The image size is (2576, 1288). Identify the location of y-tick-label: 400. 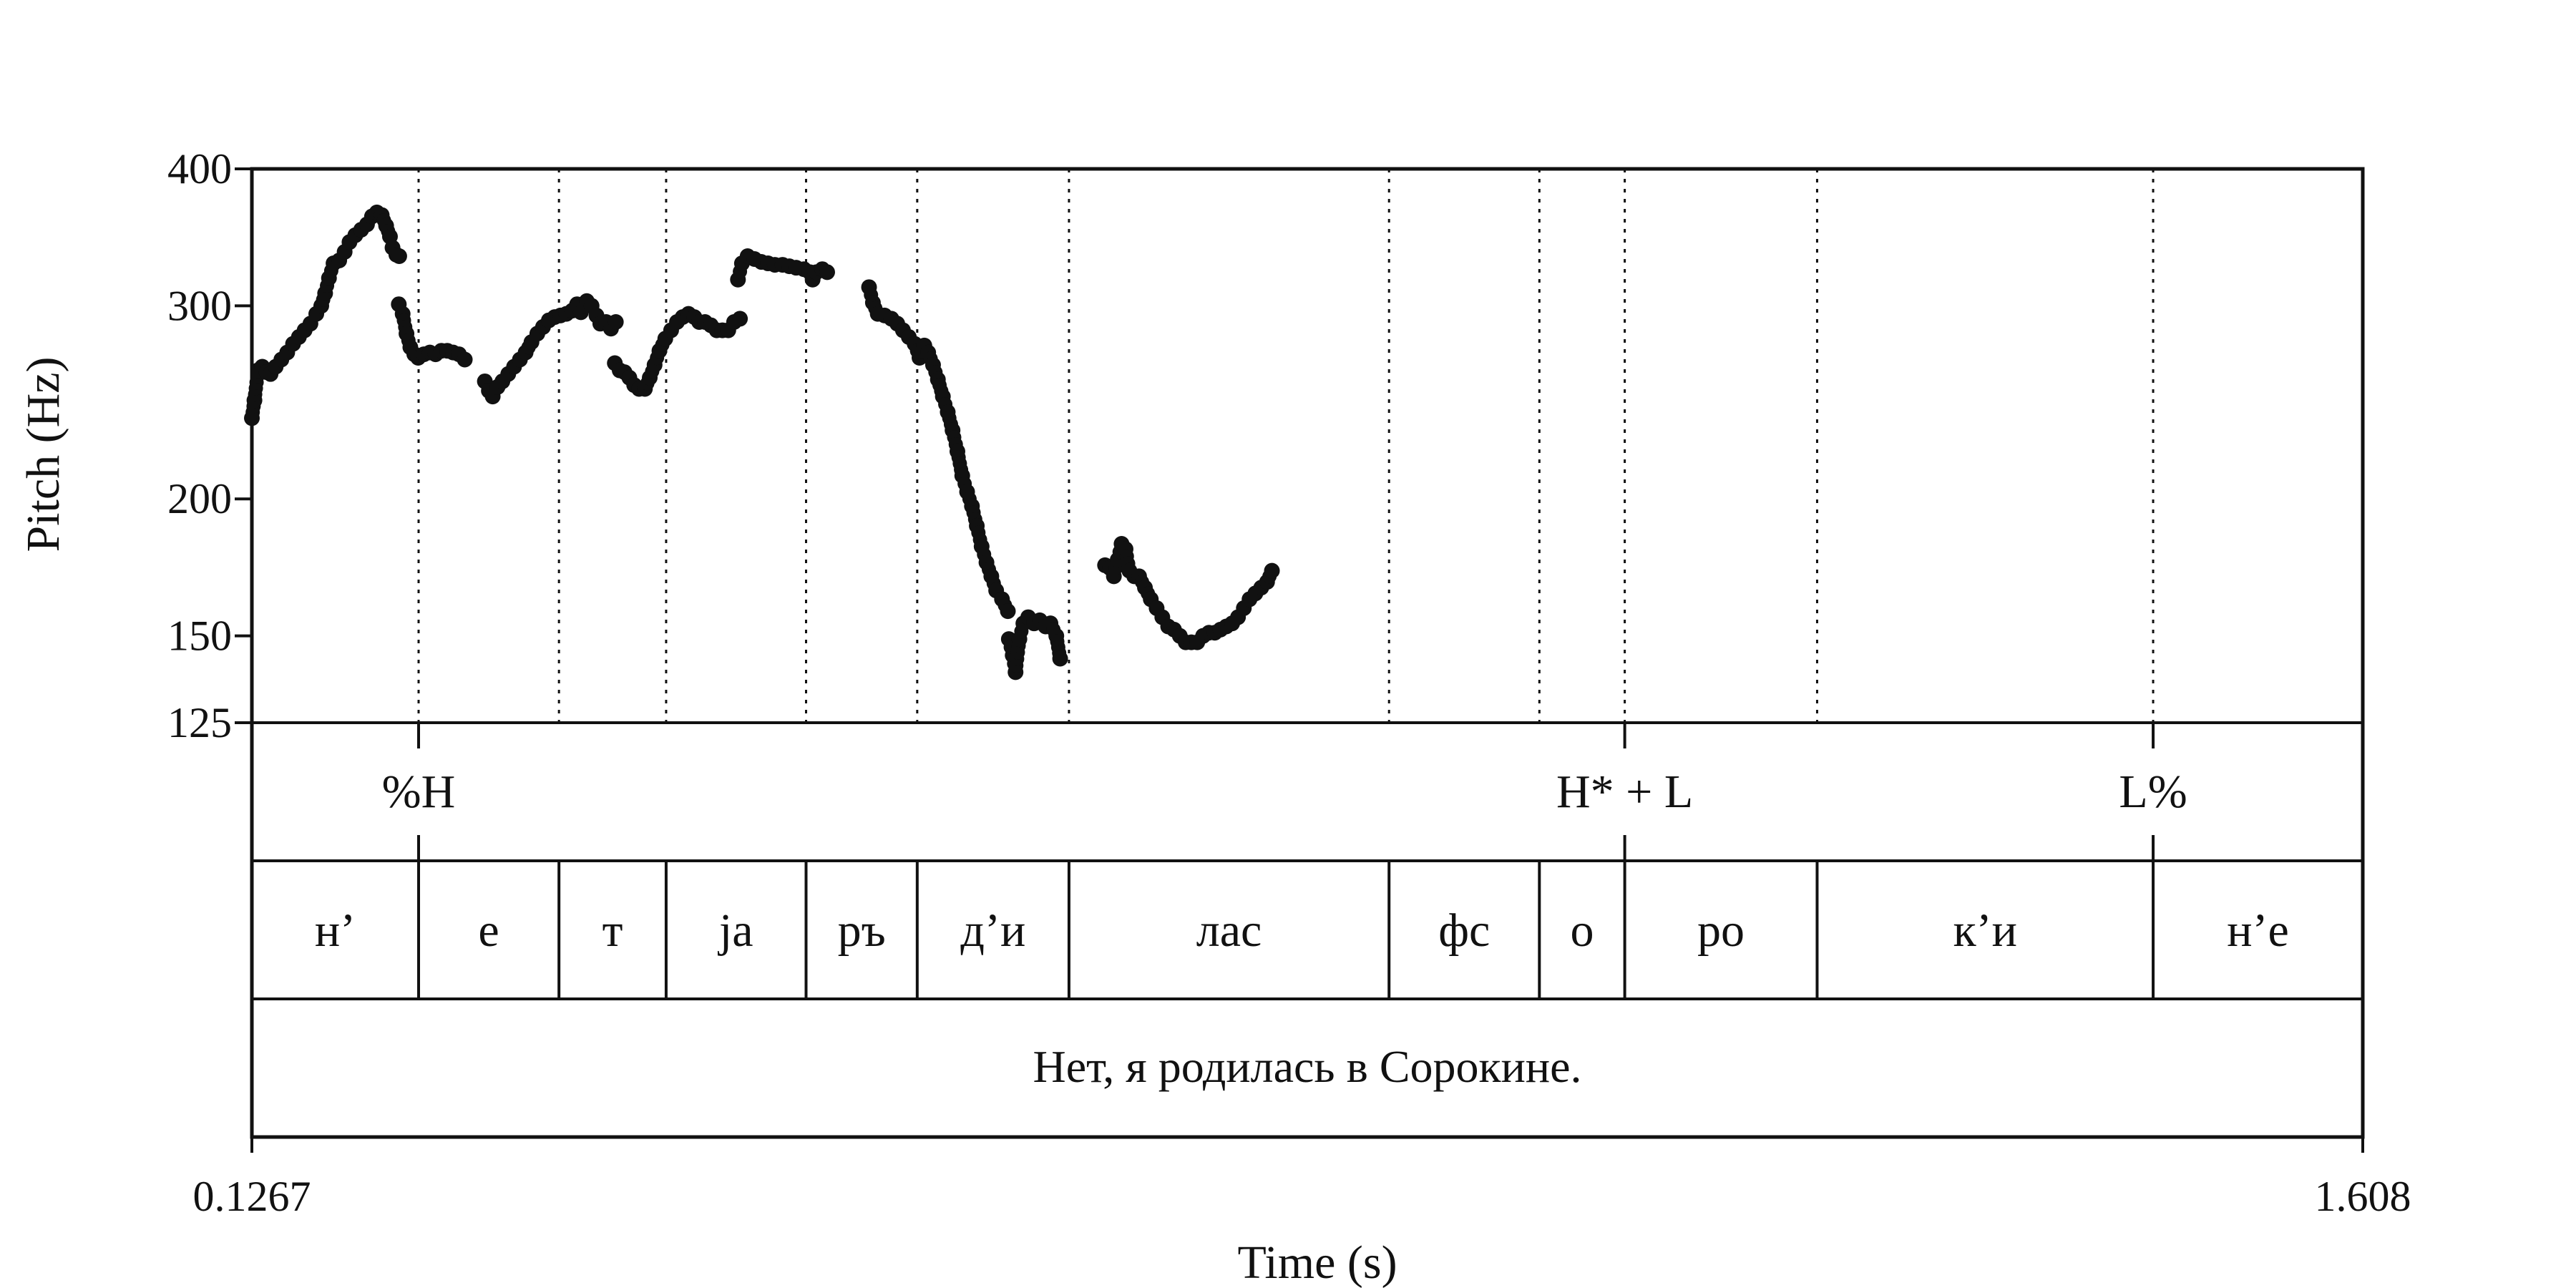
(199, 168).